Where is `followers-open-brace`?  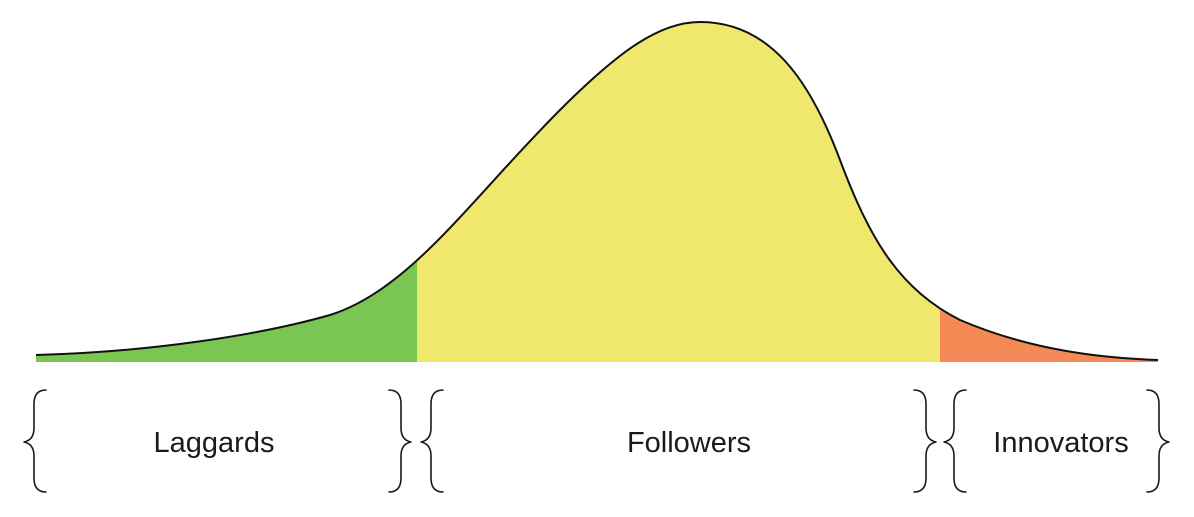
followers-open-brace is located at coordinates (432, 441).